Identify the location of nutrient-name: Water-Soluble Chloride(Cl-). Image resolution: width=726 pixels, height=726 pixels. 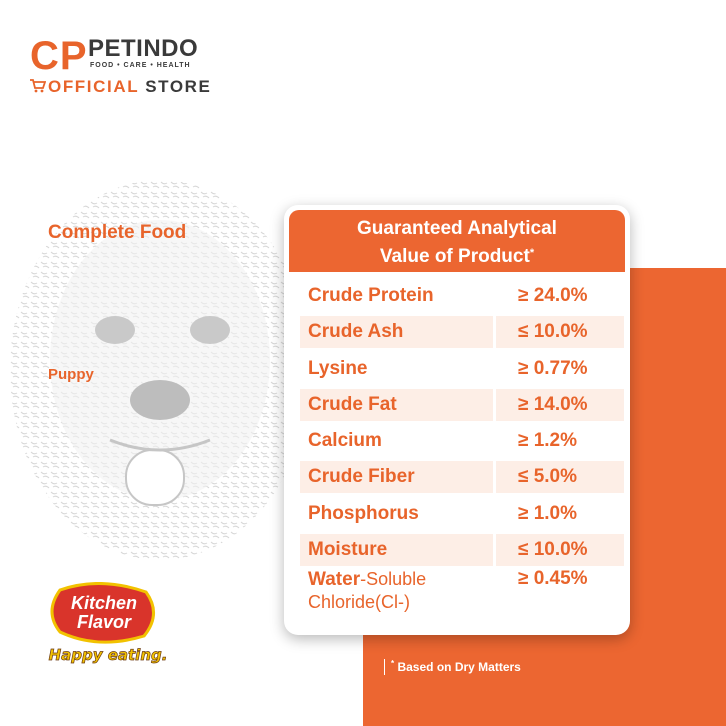
(396, 592).